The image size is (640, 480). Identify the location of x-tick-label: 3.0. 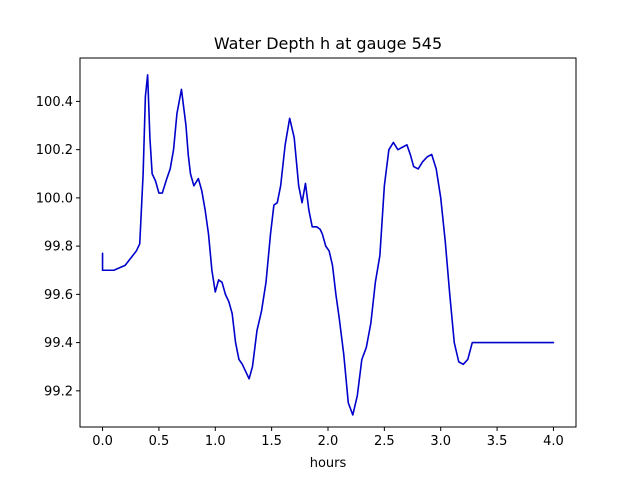
(440, 441).